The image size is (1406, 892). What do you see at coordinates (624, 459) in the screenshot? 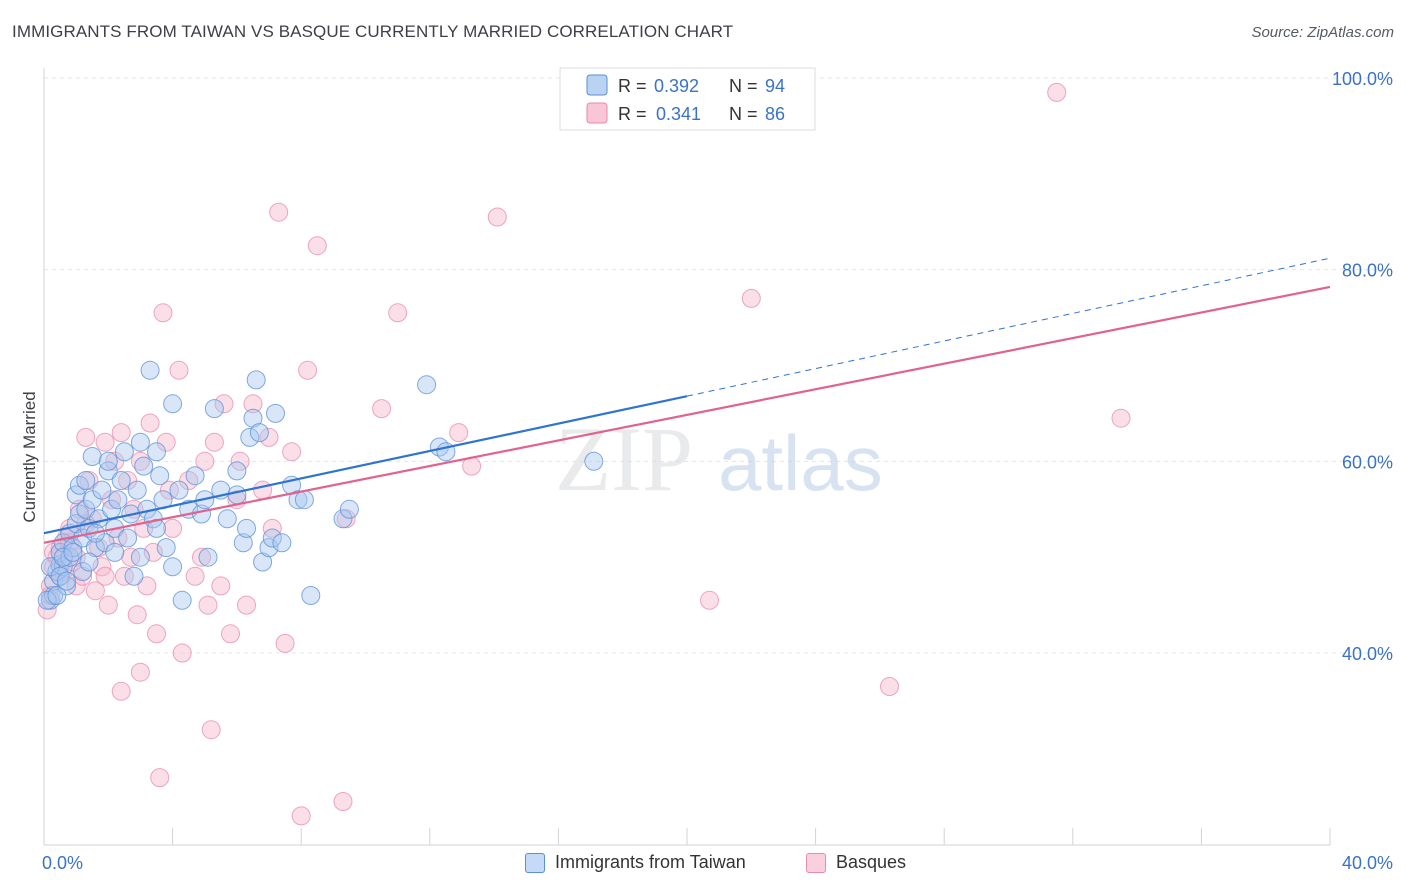
I see `watermark-zip: ZIP` at bounding box center [624, 459].